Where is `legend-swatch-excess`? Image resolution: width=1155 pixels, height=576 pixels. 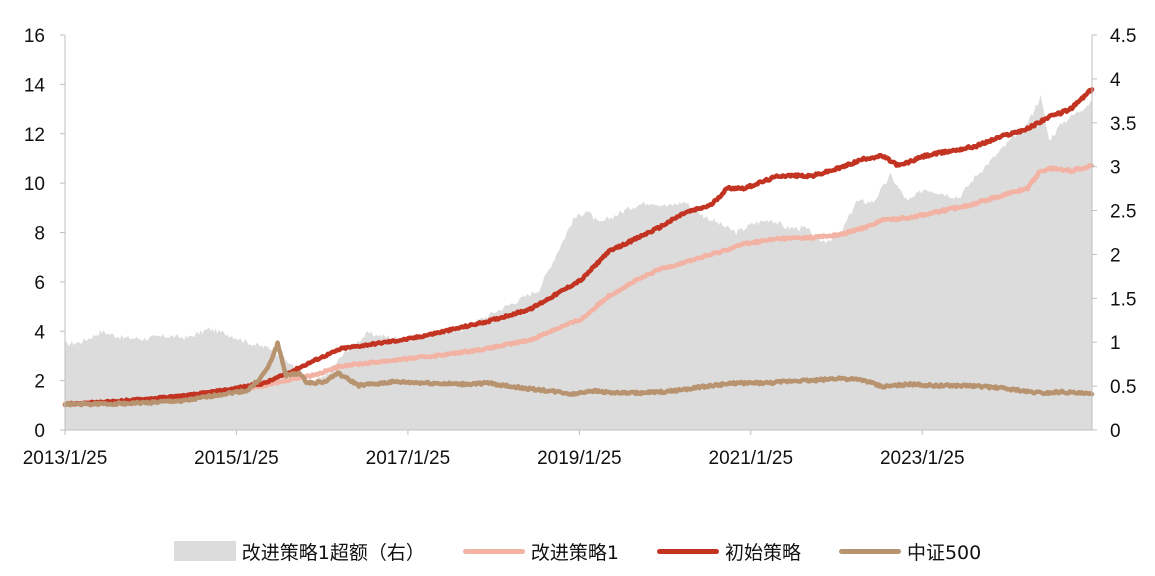
legend-swatch-excess is located at coordinates (204, 551).